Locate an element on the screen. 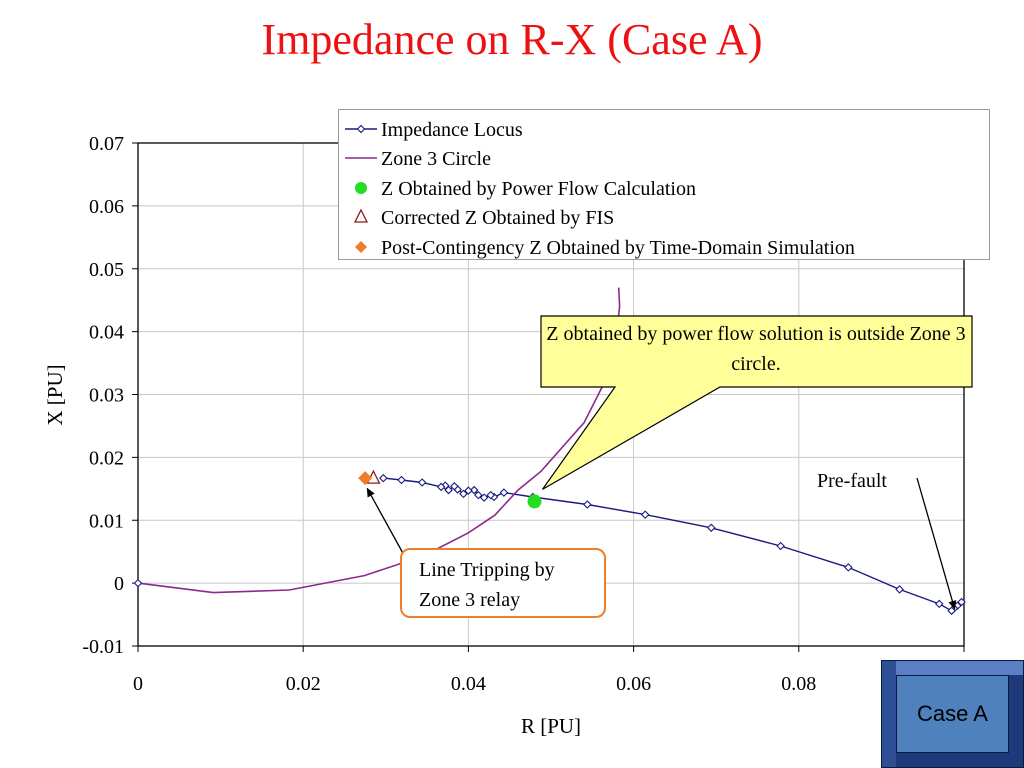 The width and height of the screenshot is (1024, 768). legend-label: Impedance Locus is located at coordinates (452, 130).